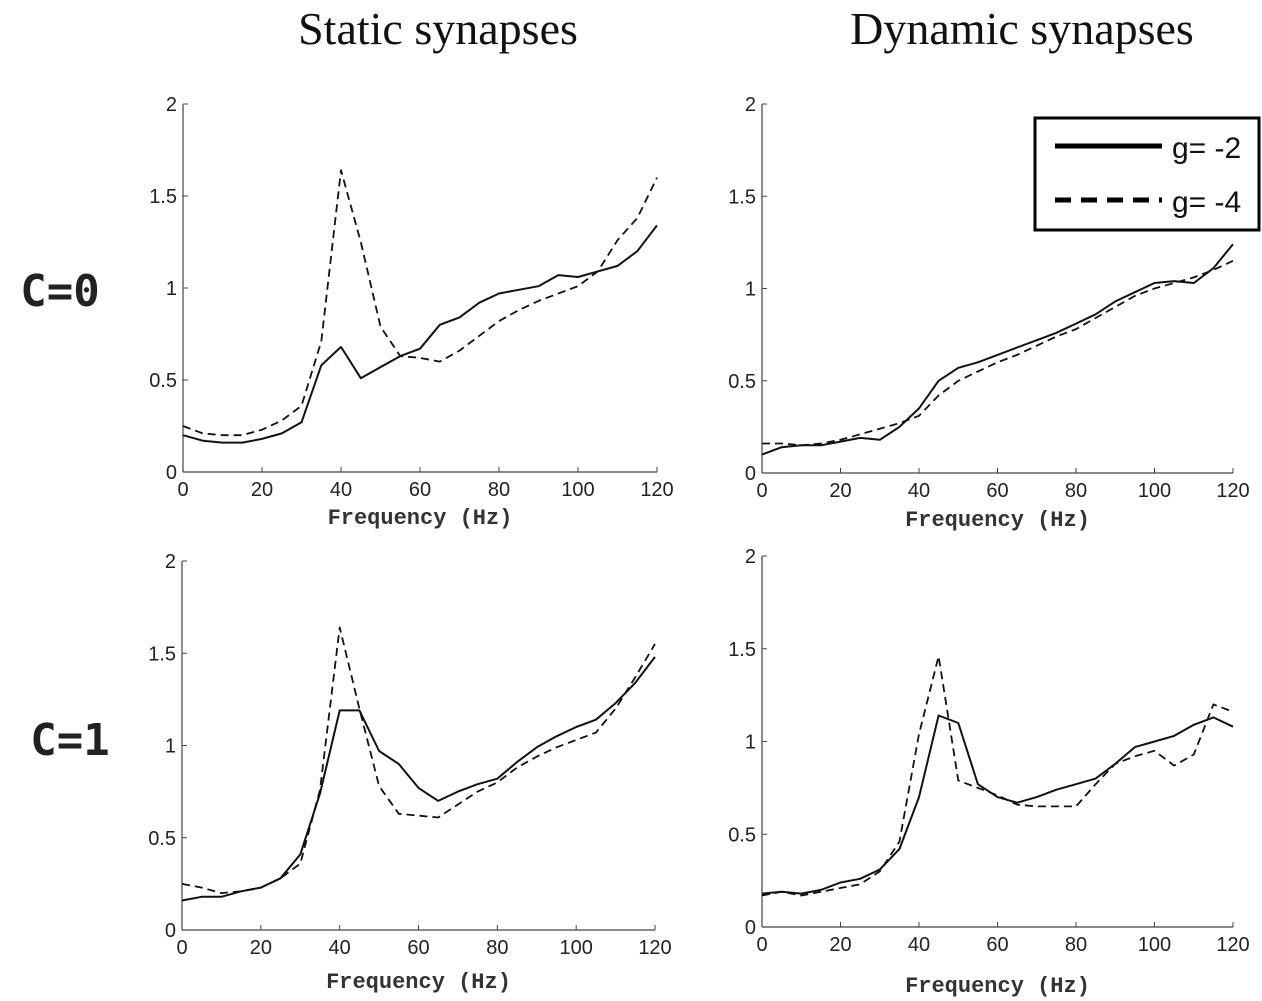  Describe the element at coordinates (69, 740) in the screenshot. I see `row-label-c1: C=1` at that location.